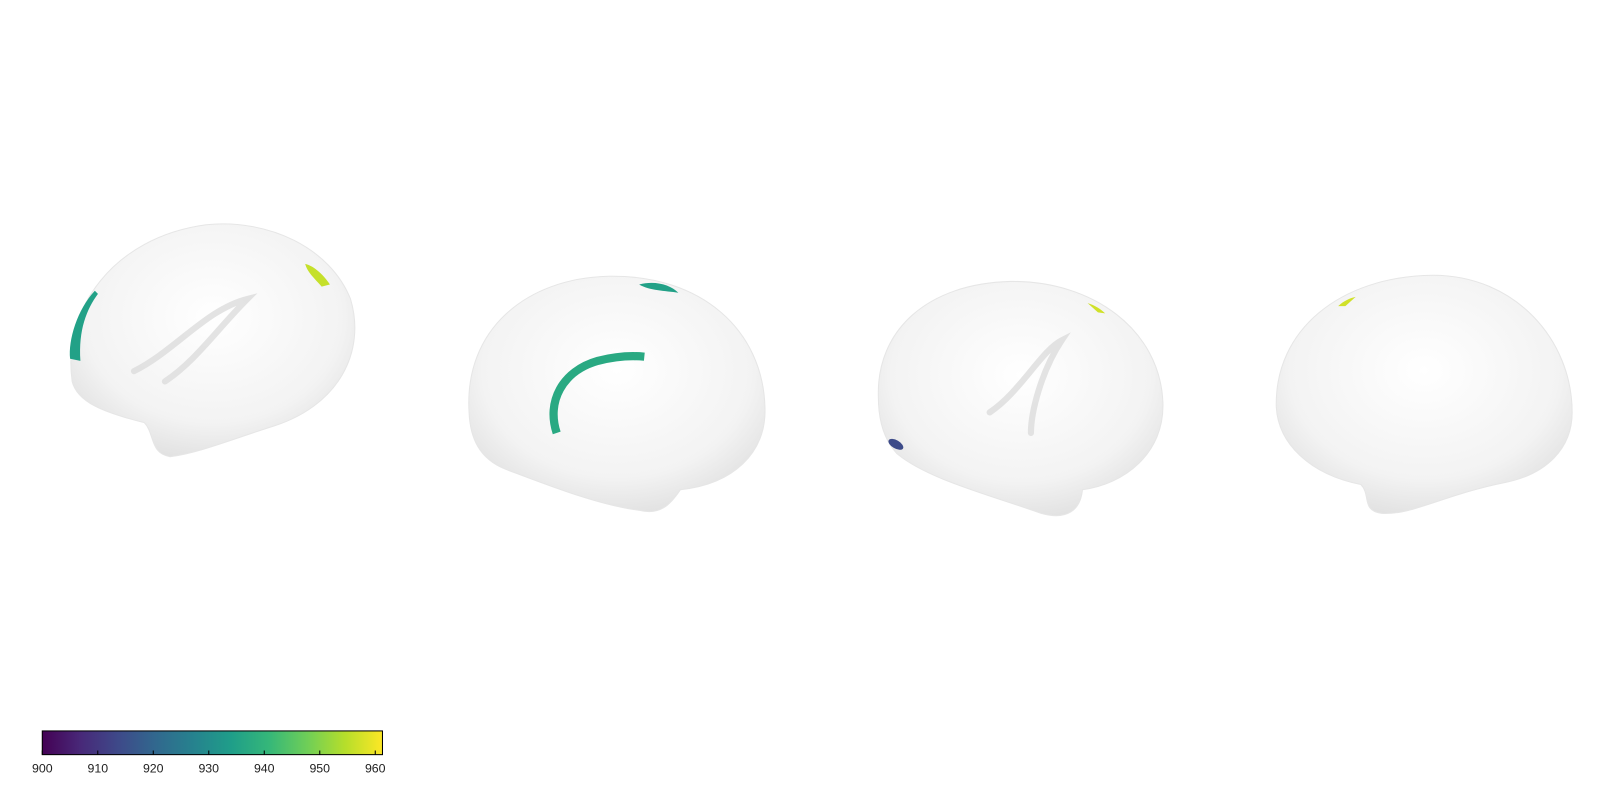  Describe the element at coordinates (319, 768) in the screenshot. I see `tick-label: 950` at that location.